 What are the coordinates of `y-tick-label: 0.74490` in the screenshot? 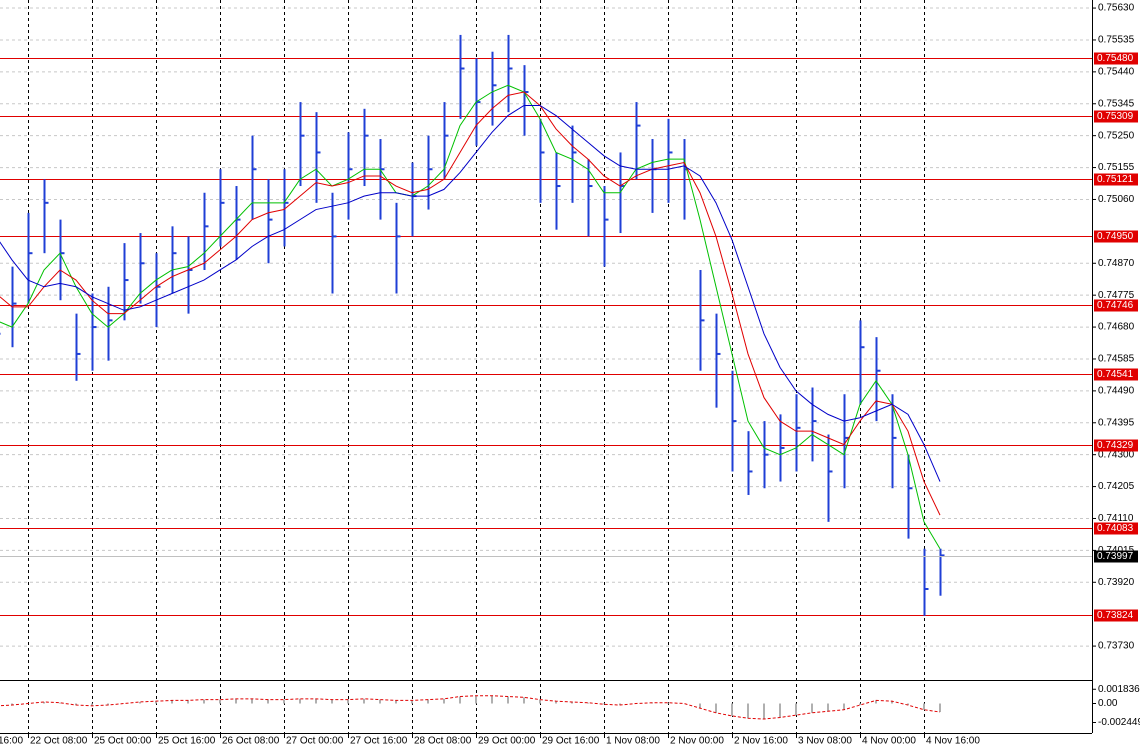 It's located at (1116, 391).